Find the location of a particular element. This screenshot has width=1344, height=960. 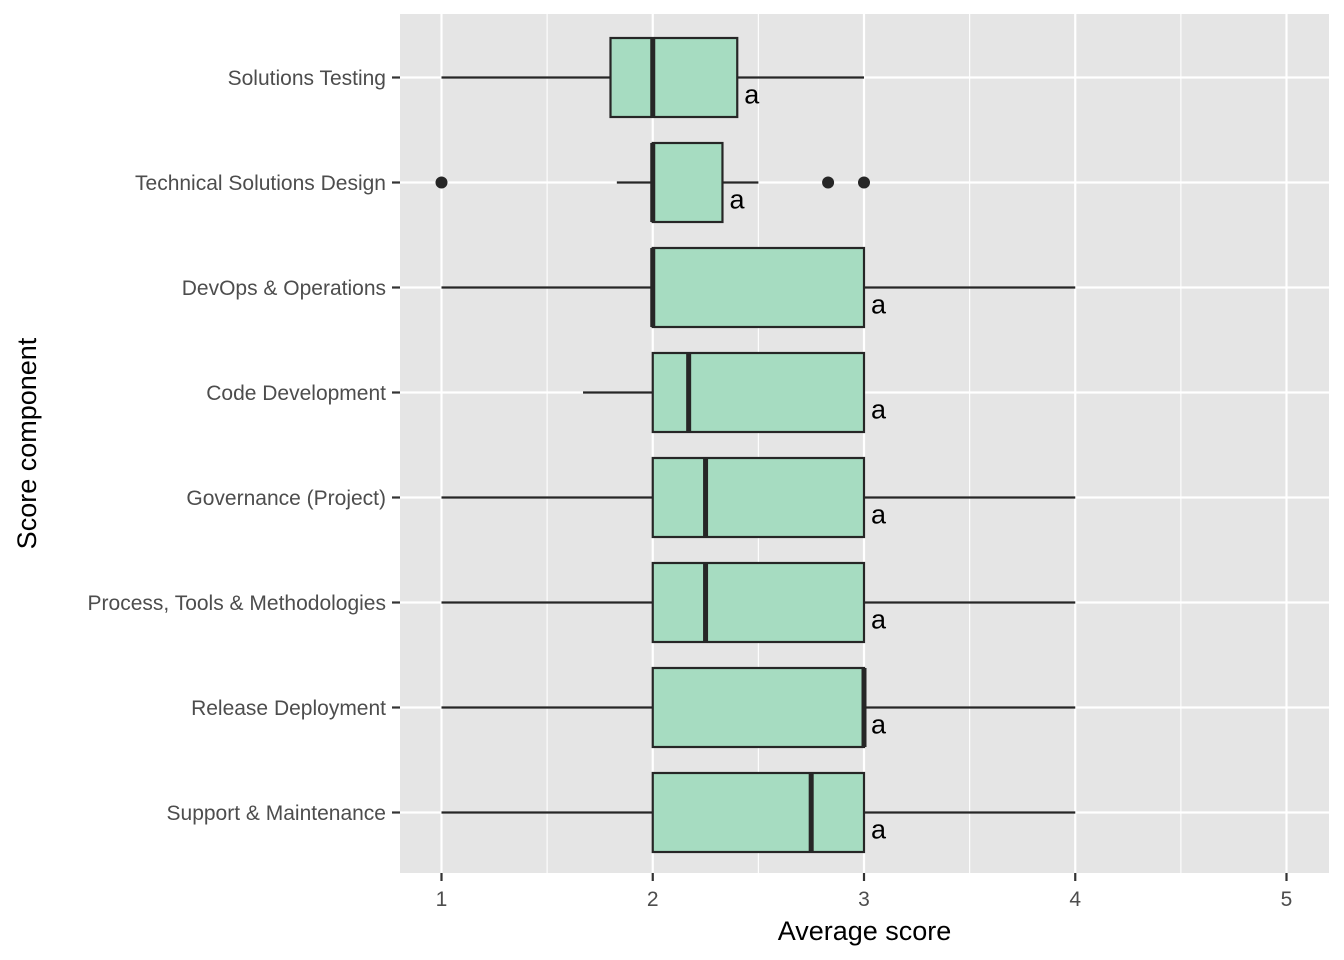

y-tick-label: Solutions Testing is located at coordinates (307, 78).